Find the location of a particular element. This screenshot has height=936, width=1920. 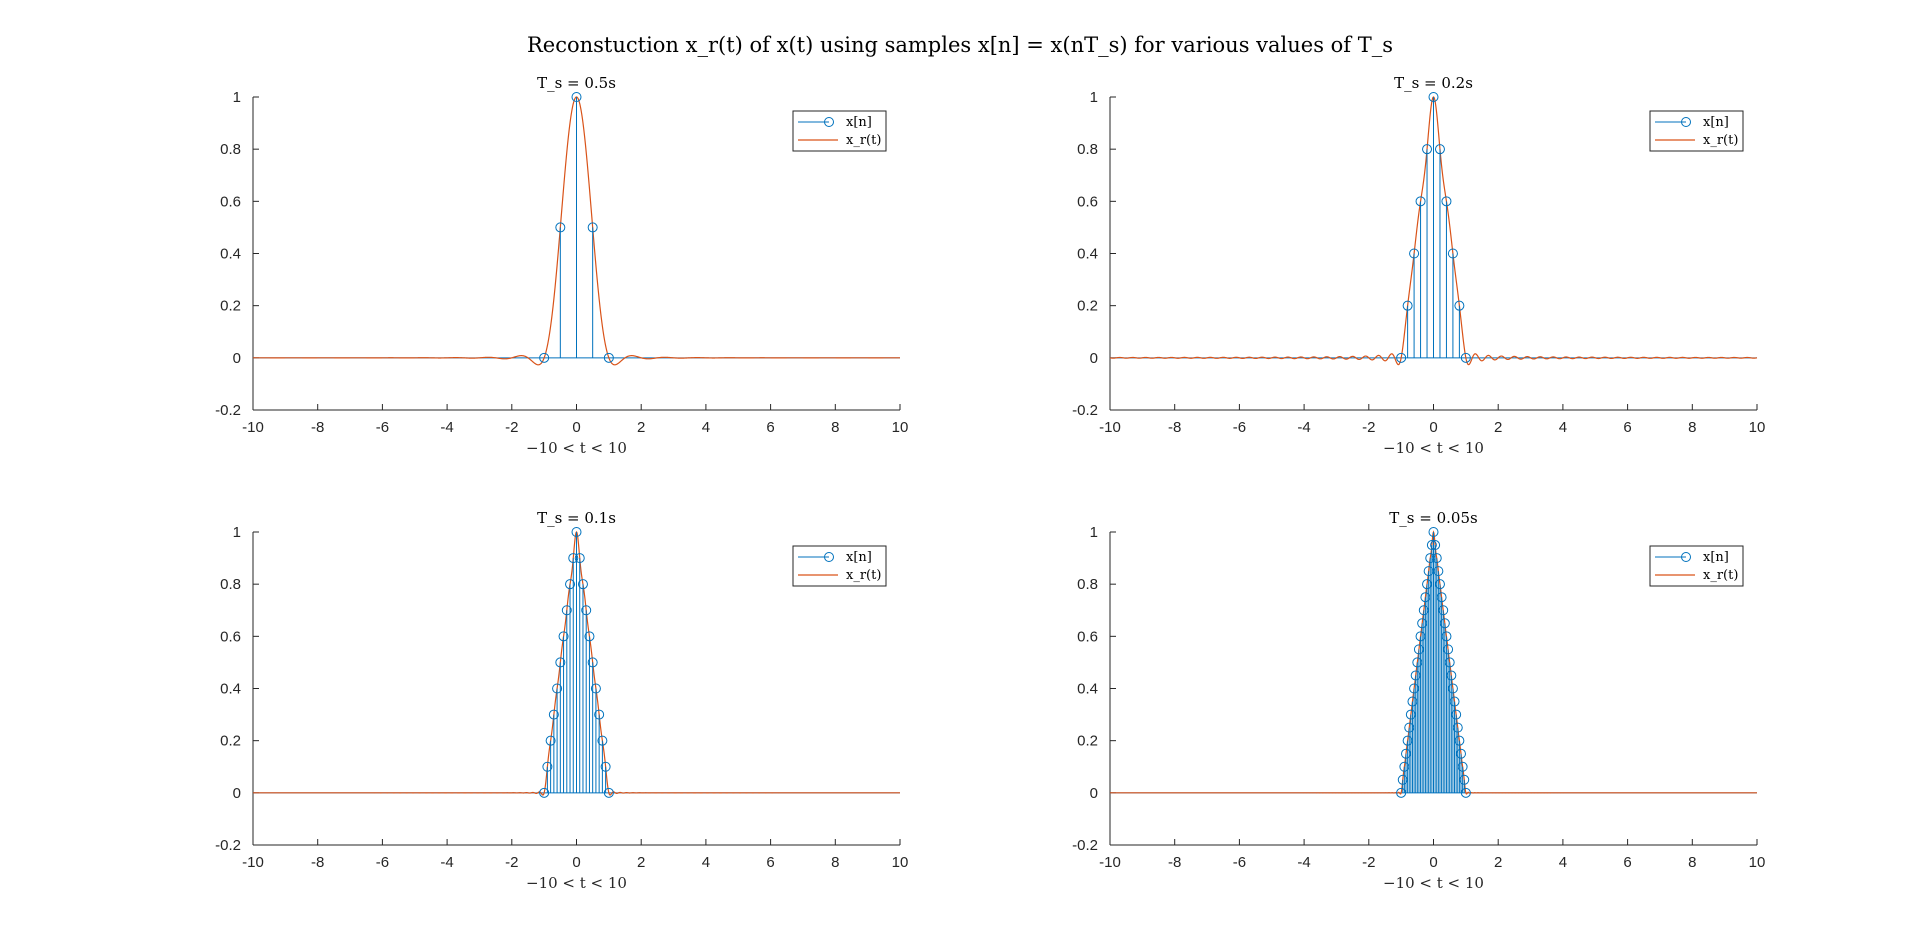

subplot-title: T_s = 0.1s is located at coordinates (576, 518).